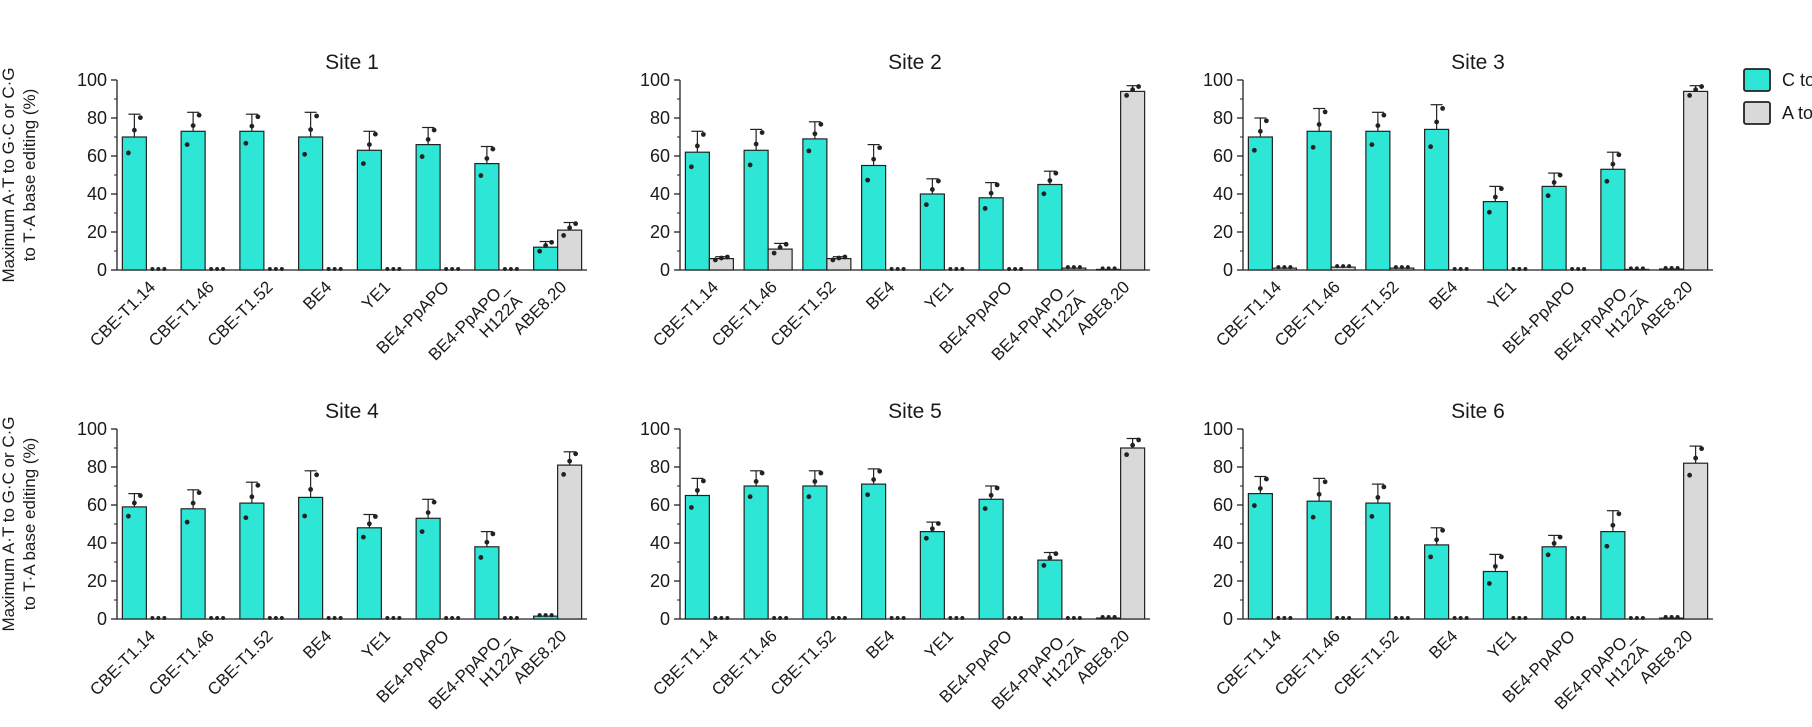 This screenshot has height=727, width=1812. I want to click on panel-title: Site 4, so click(352, 411).